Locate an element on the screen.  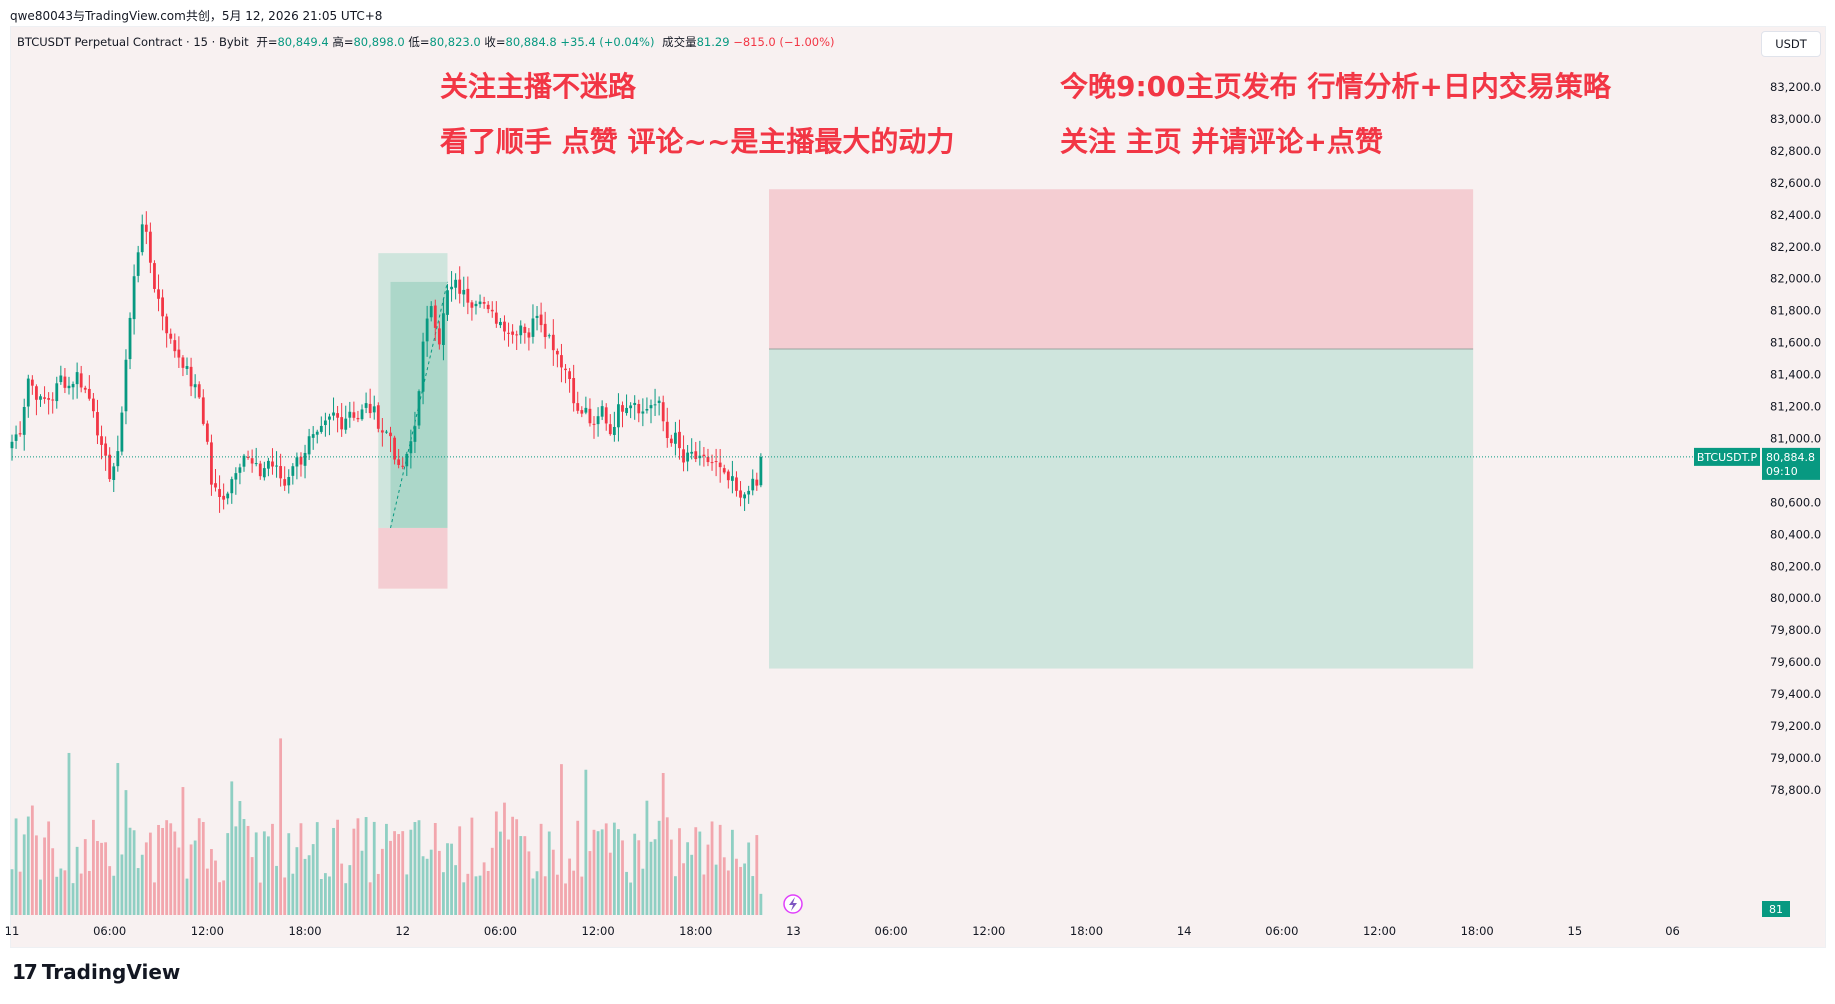
overlay-text-left-2: 看了顺手 点赞 评论~~是主播最大的动力 is located at coordinates (697, 141).